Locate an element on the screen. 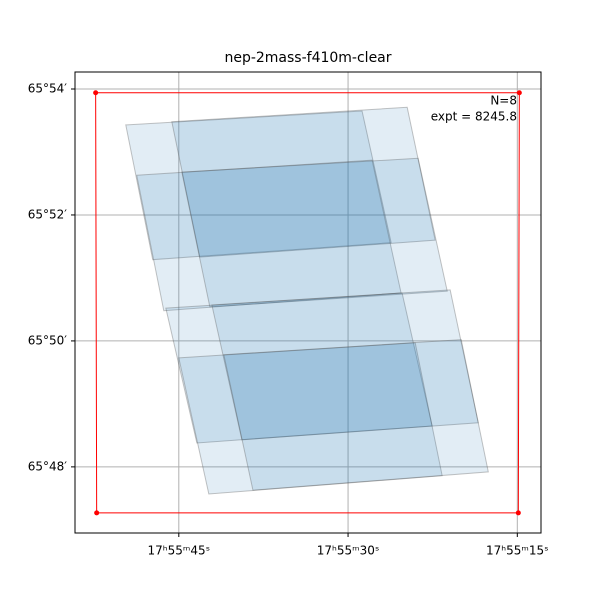 The height and width of the screenshot is (604, 600). y-tick-label: 65°48′ is located at coordinates (48, 466).